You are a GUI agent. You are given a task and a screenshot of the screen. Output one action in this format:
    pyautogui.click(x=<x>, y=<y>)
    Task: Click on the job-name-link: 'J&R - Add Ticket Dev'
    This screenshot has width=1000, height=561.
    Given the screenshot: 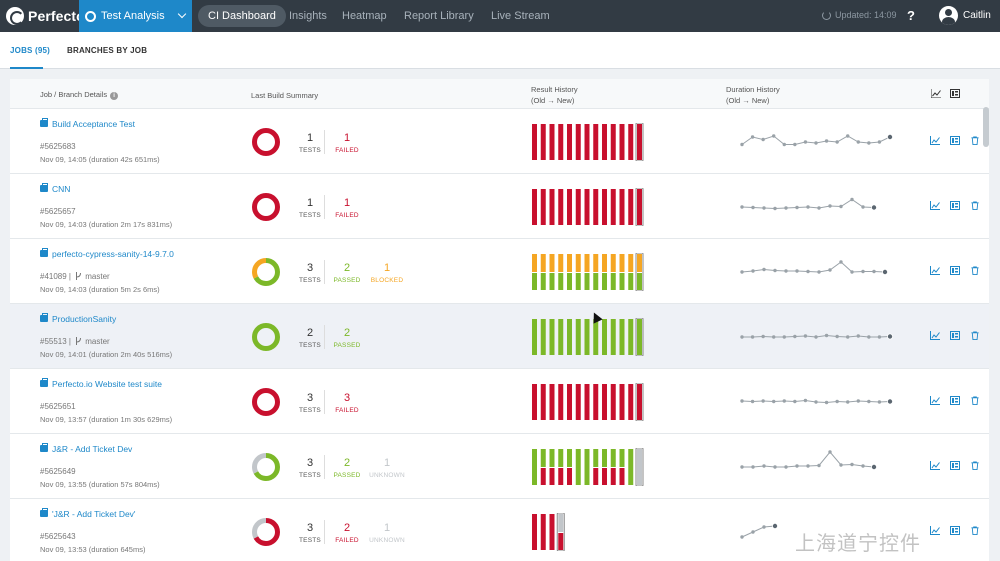 What is the action you would take?
    pyautogui.click(x=94, y=514)
    